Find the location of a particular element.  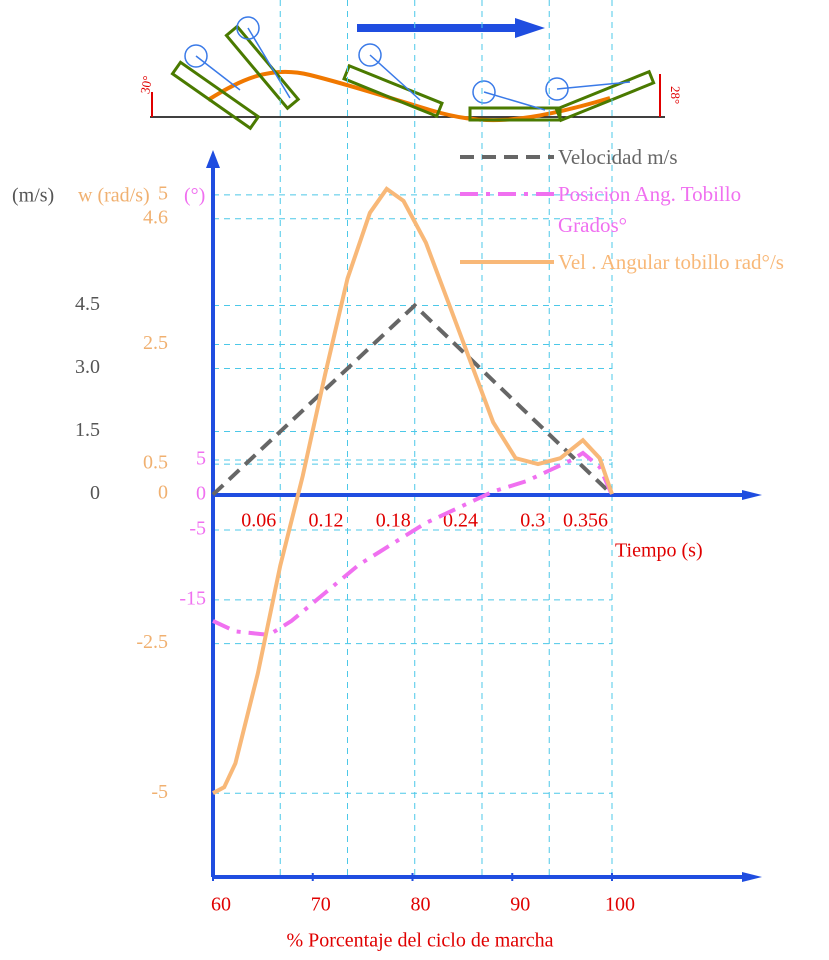

y-tick-label: 4.6 is located at coordinates (155, 217).